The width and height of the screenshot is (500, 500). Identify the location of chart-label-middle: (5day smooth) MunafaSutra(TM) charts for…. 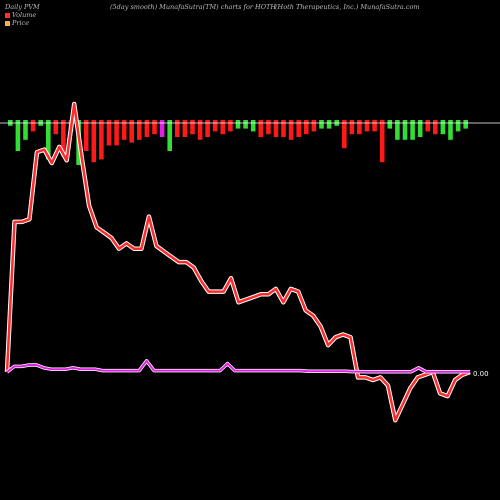
(193, 7).